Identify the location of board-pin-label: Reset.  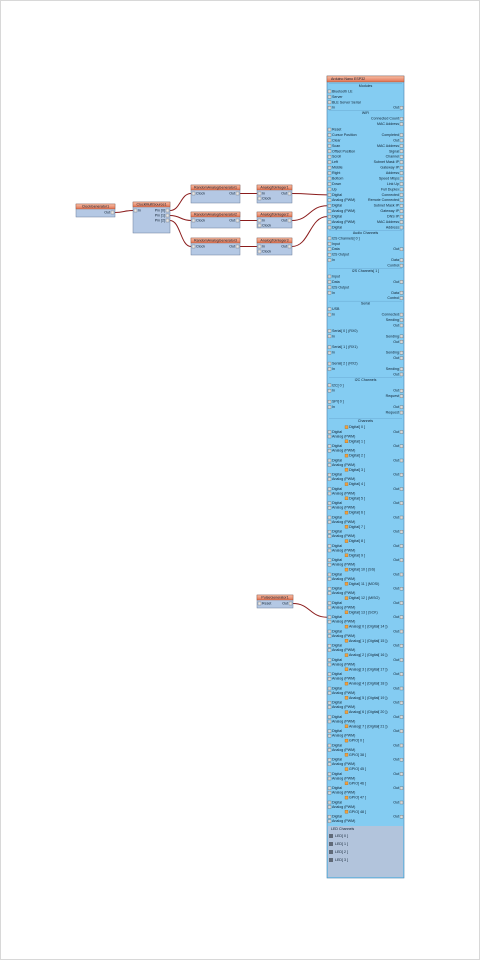
(336, 129).